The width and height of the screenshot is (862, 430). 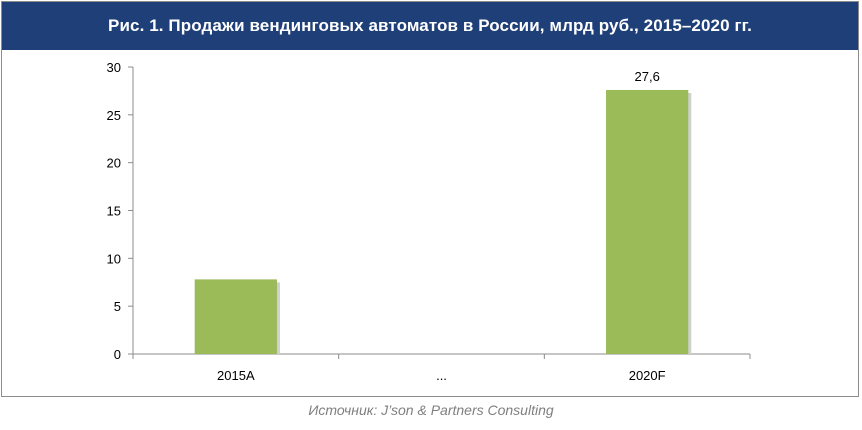 What do you see at coordinates (236, 375) in the screenshot?
I see `x-tick-label: 2015A` at bounding box center [236, 375].